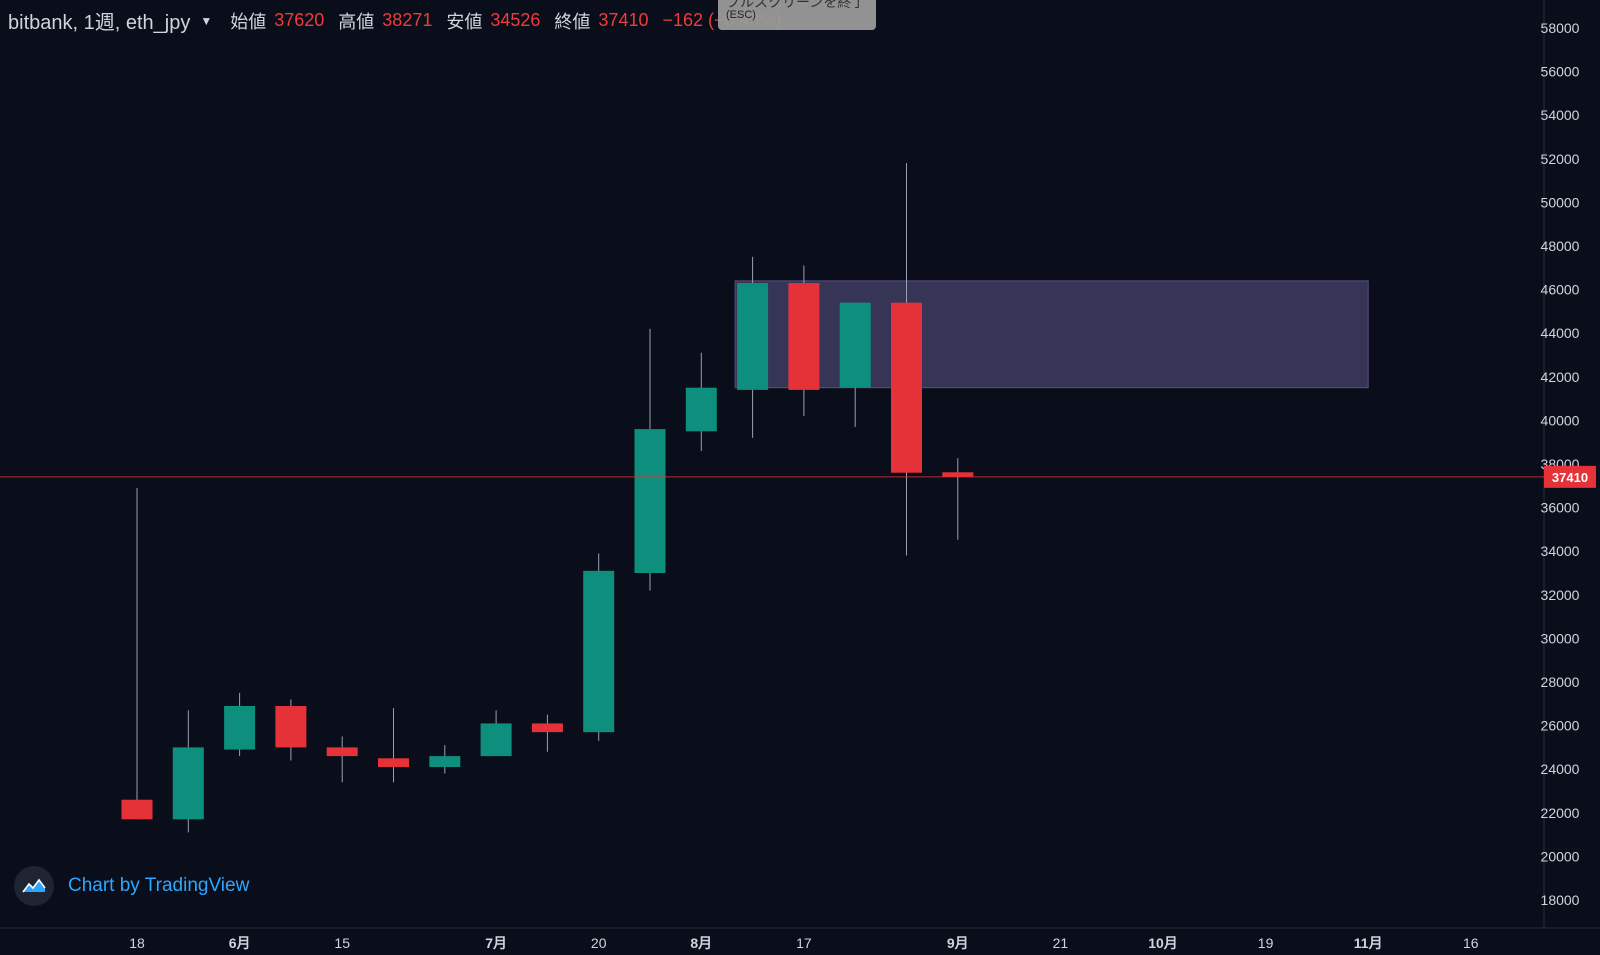  I want to click on y-tick-label: 28000, so click(1560, 682).